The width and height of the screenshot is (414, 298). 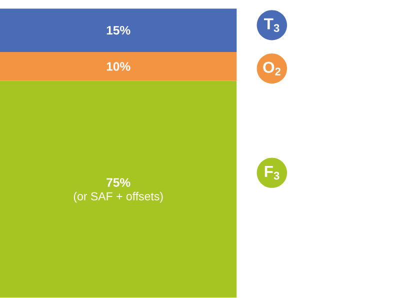 What do you see at coordinates (118, 197) in the screenshot?
I see `annotation: (or SAF + offsets)` at bounding box center [118, 197].